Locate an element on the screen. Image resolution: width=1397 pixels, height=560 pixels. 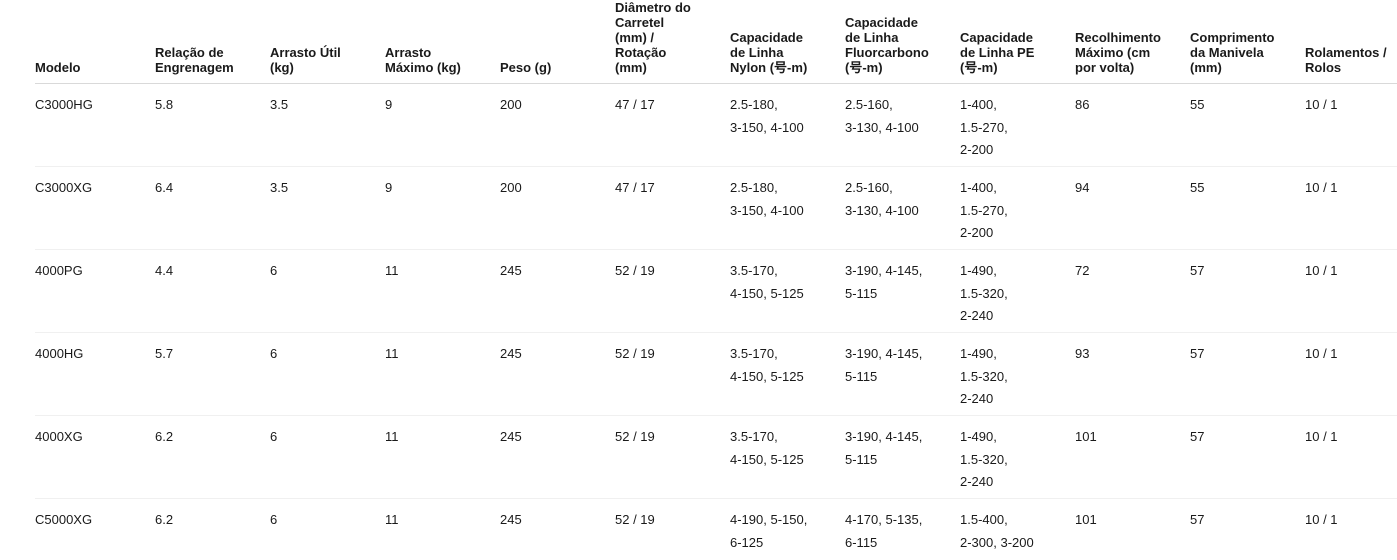
column-header-capacidade-pe: Capacidade de Linha PE (号-m) is located at coordinates (1017, 42).